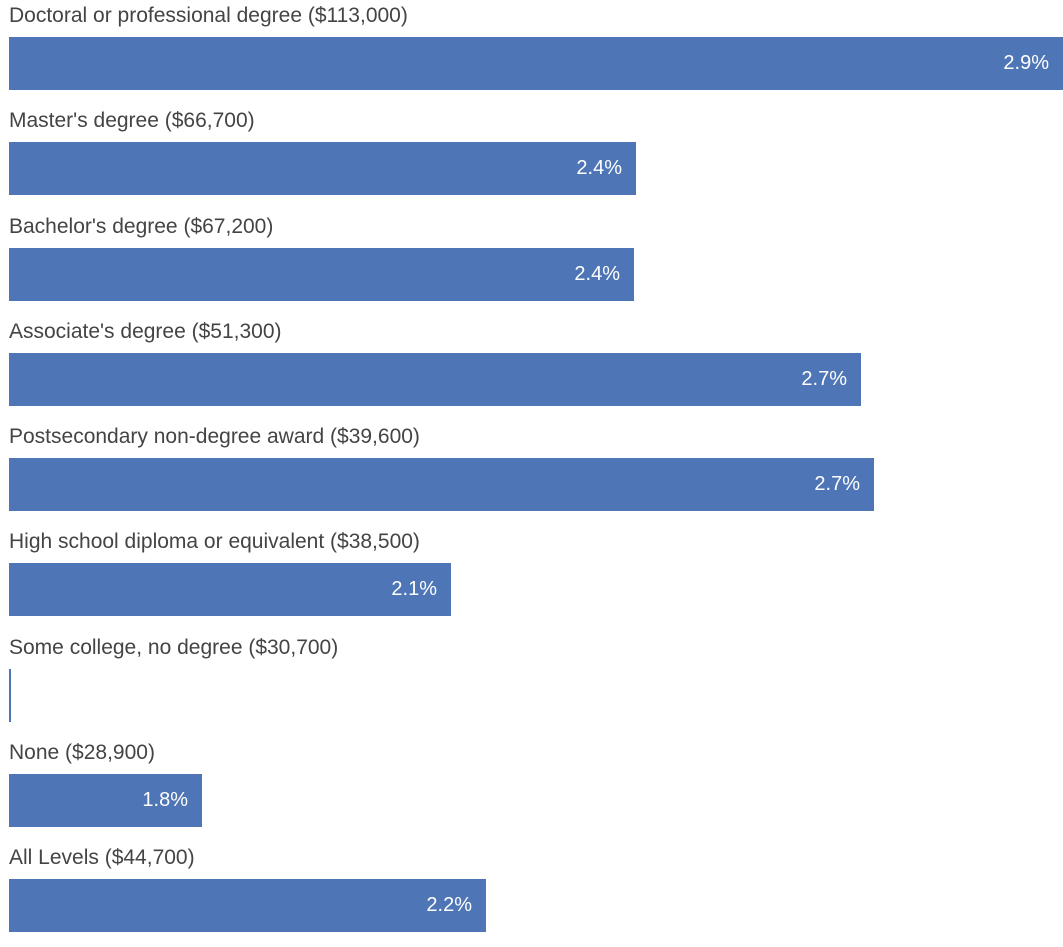  What do you see at coordinates (10, 695) in the screenshot?
I see `bar` at bounding box center [10, 695].